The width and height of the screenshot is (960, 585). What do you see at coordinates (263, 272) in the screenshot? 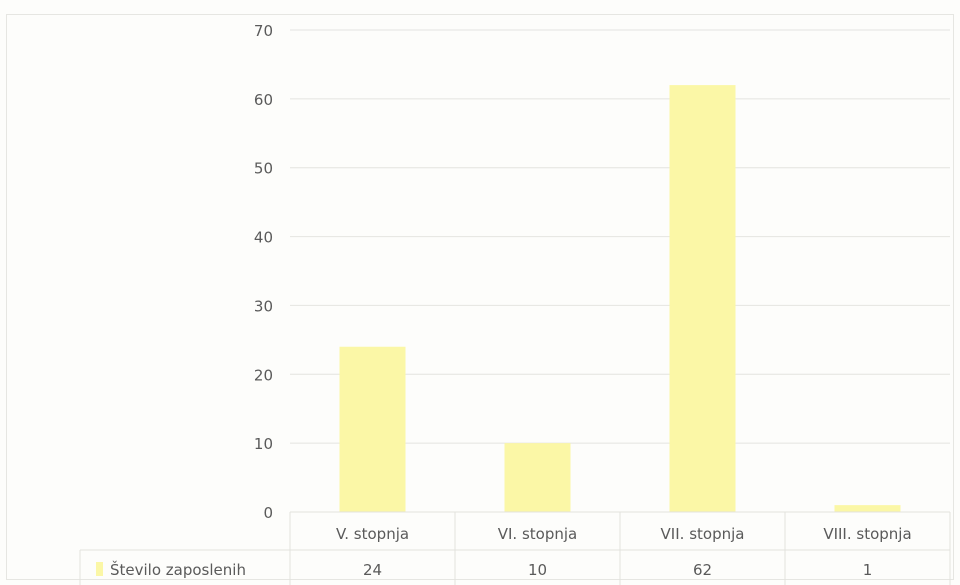
I see `y-axis-tick-labels: 0 10 20 30 40 50 60 70` at bounding box center [263, 272].